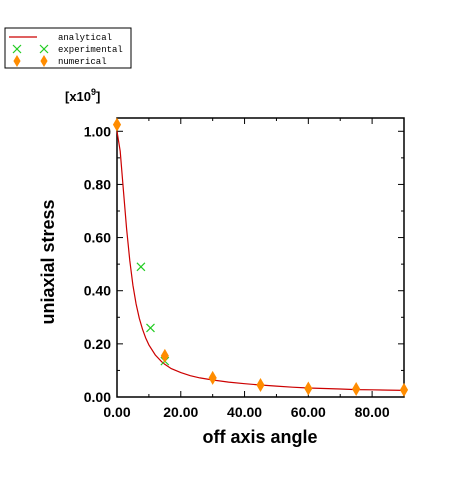 The height and width of the screenshot is (490, 467). I want to click on y-tick-label: 0.00, so click(97, 397).